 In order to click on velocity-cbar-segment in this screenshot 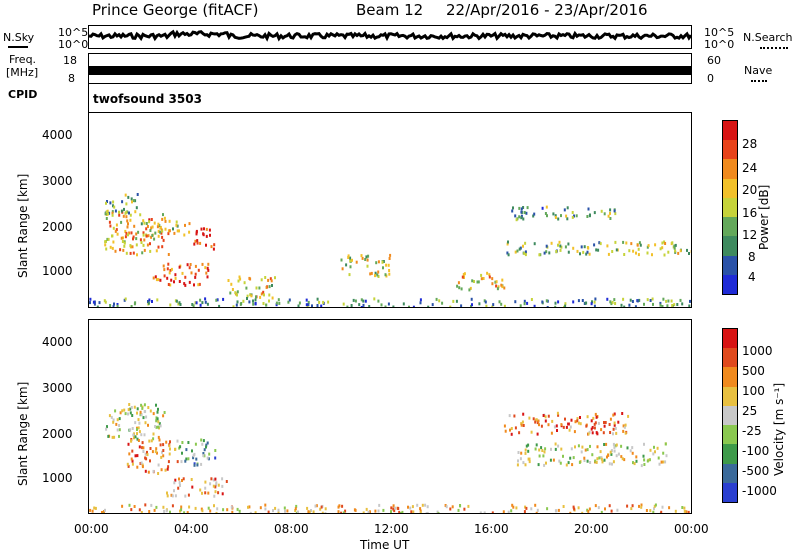, I will do `click(730, 415)`.